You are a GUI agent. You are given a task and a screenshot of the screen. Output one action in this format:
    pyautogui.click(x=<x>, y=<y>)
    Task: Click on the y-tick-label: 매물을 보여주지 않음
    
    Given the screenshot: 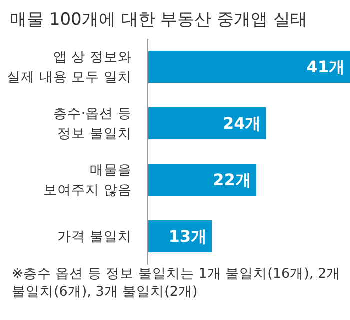 What is the action you would take?
    pyautogui.click(x=88, y=180)
    